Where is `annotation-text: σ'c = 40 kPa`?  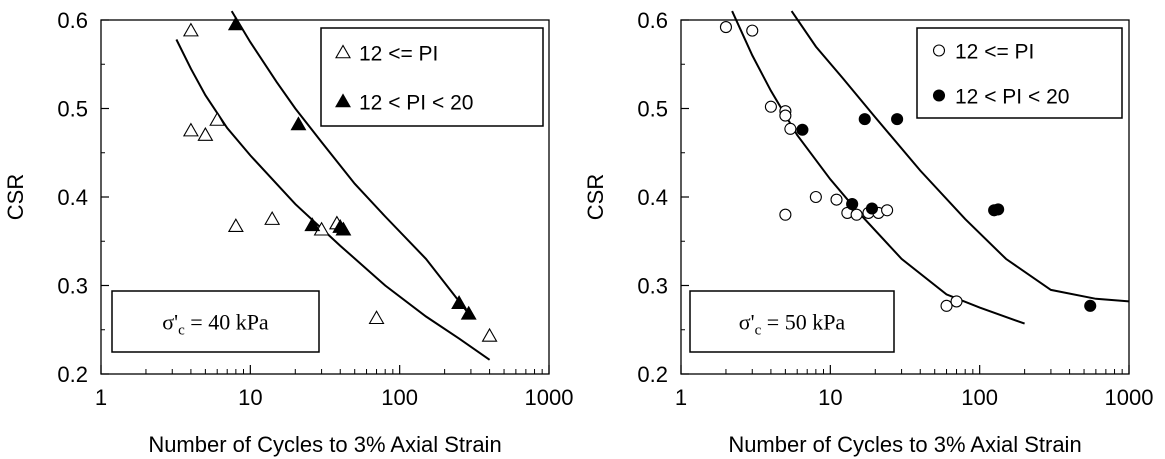
annotation-text: σ'c = 40 kPa is located at coordinates (215, 324).